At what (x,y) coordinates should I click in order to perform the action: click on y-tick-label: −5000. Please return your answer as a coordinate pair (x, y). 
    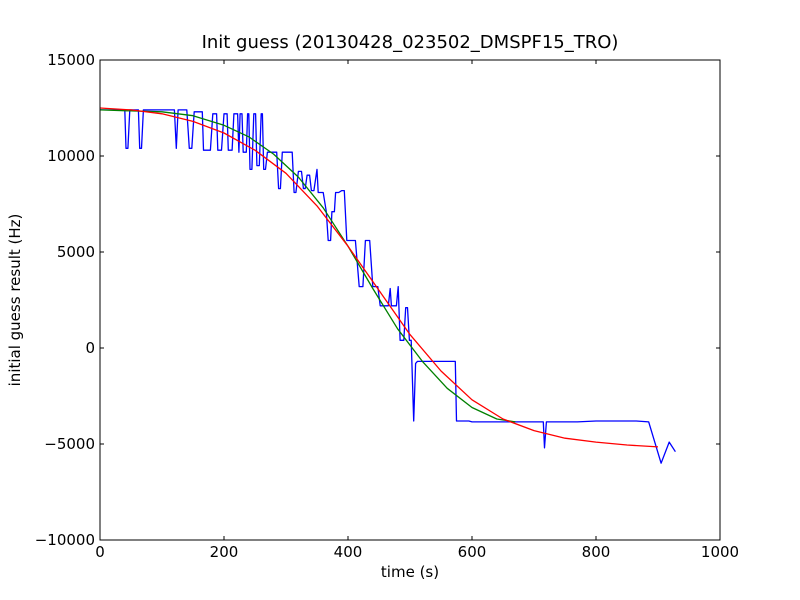
    Looking at the image, I should click on (69, 444).